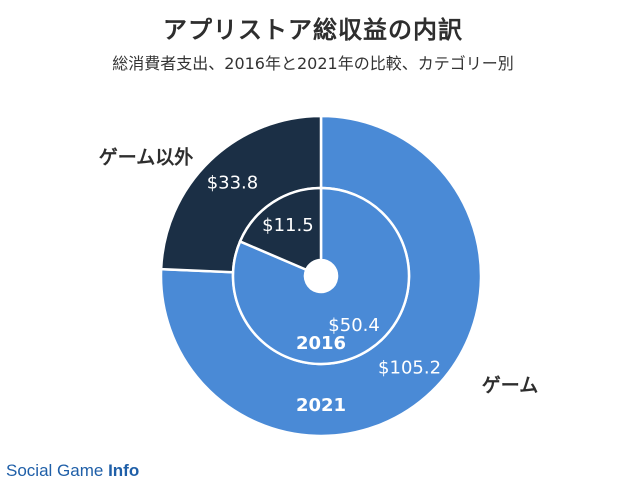 The height and width of the screenshot is (485, 626). I want to click on inner-value-label-game: $50.4, so click(354, 325).